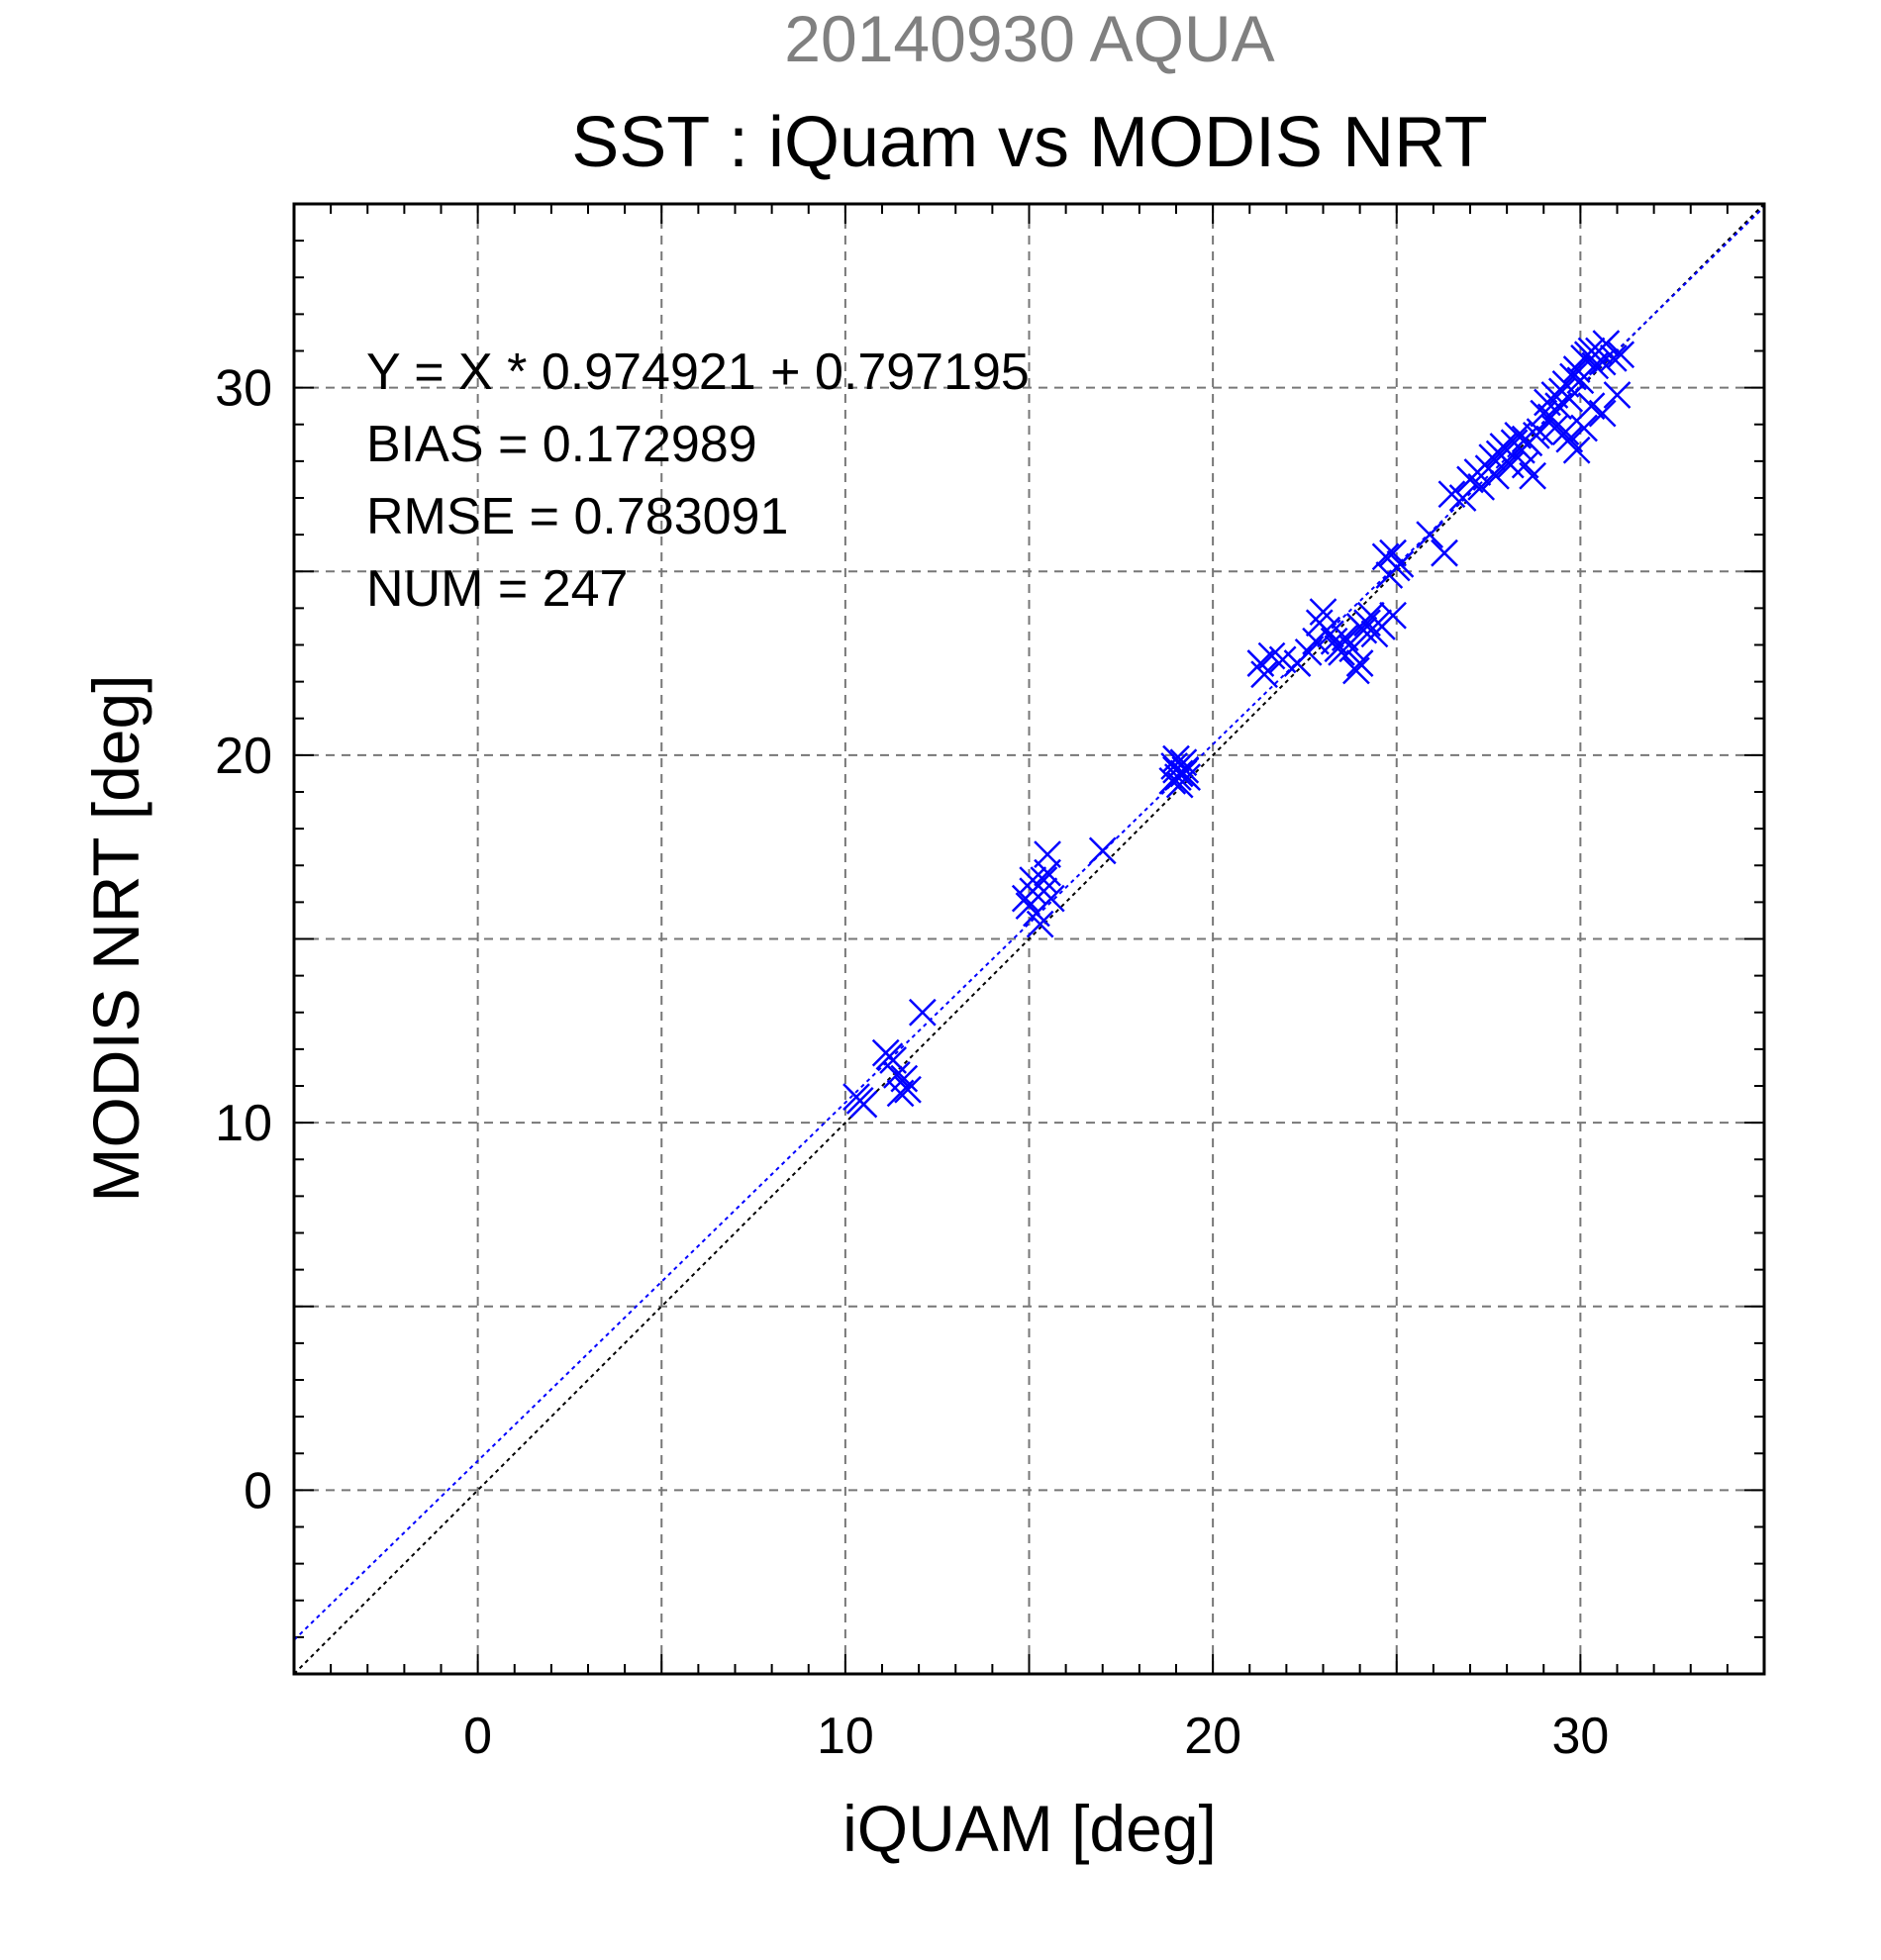  I want to click on y-tick-label: 20, so click(244, 756).